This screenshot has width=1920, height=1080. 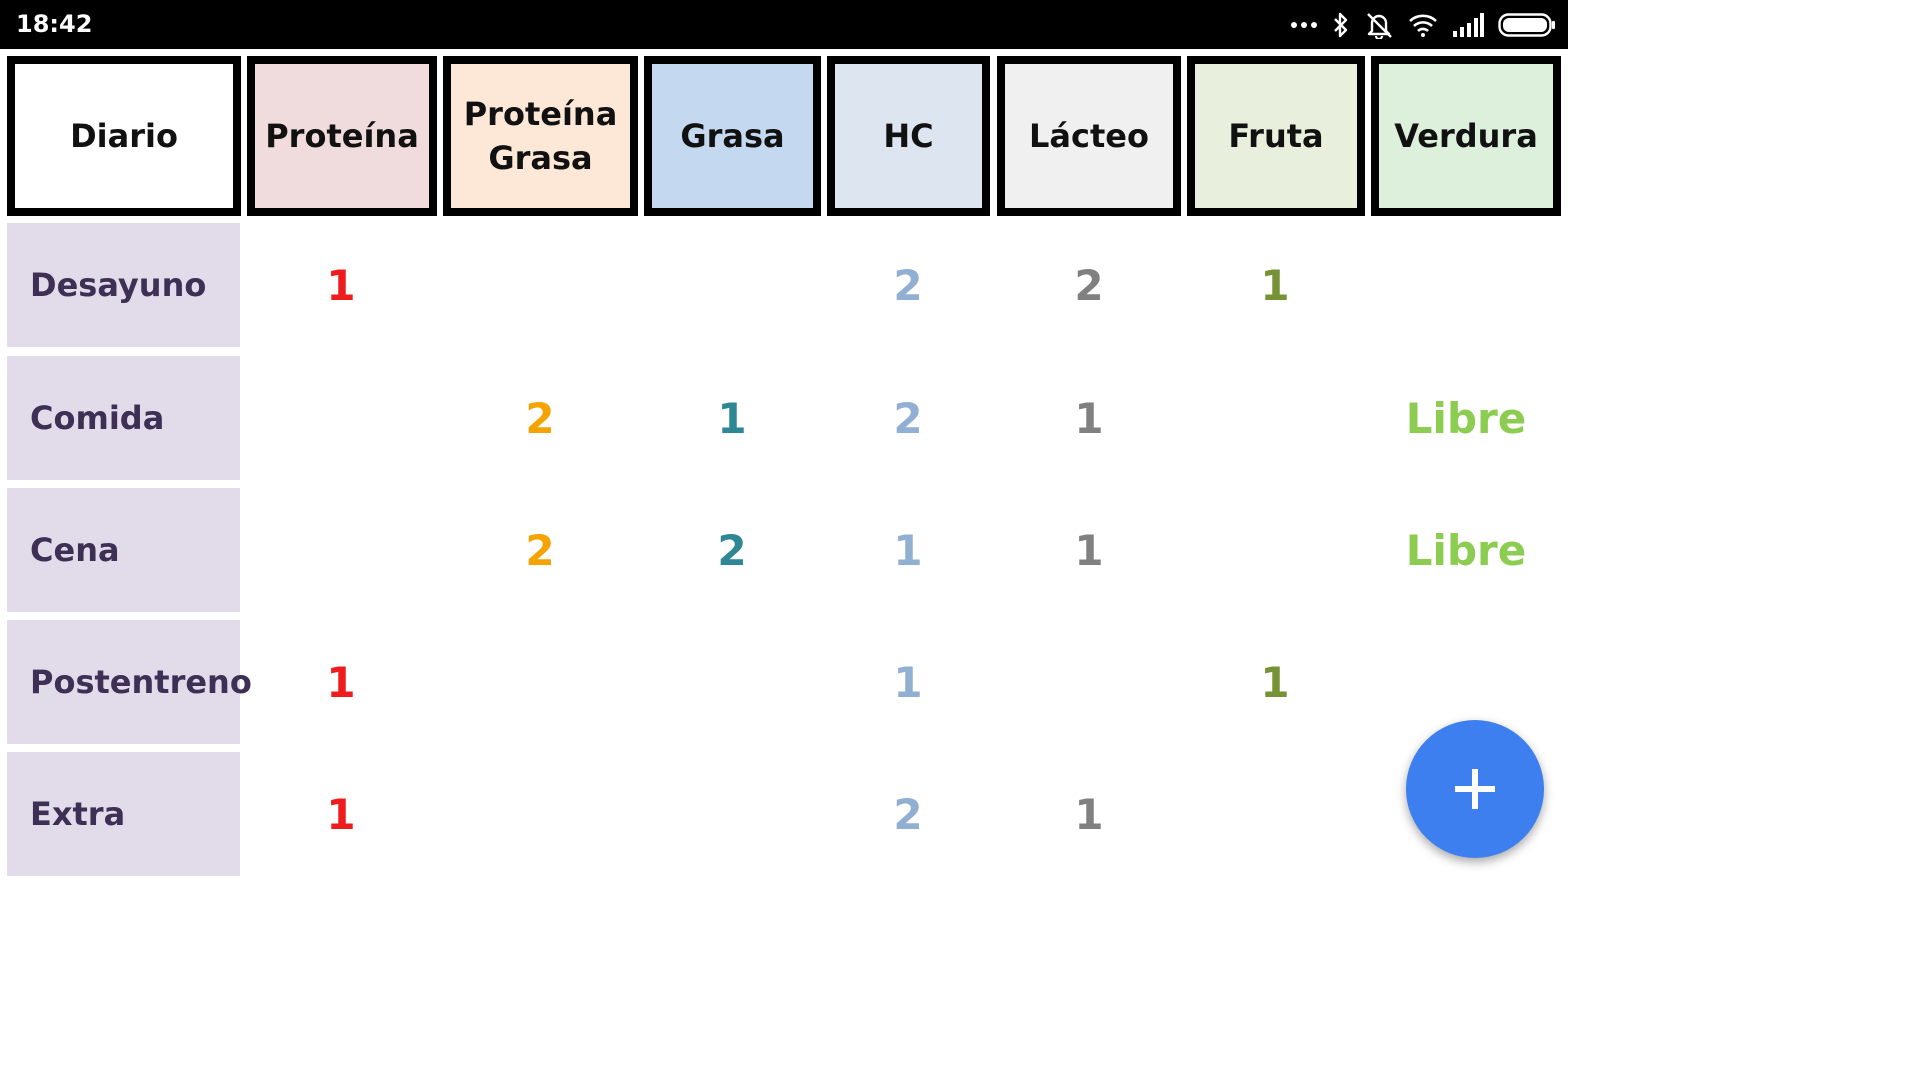 I want to click on cell-comida-verdura: Libre, so click(x=1466, y=418).